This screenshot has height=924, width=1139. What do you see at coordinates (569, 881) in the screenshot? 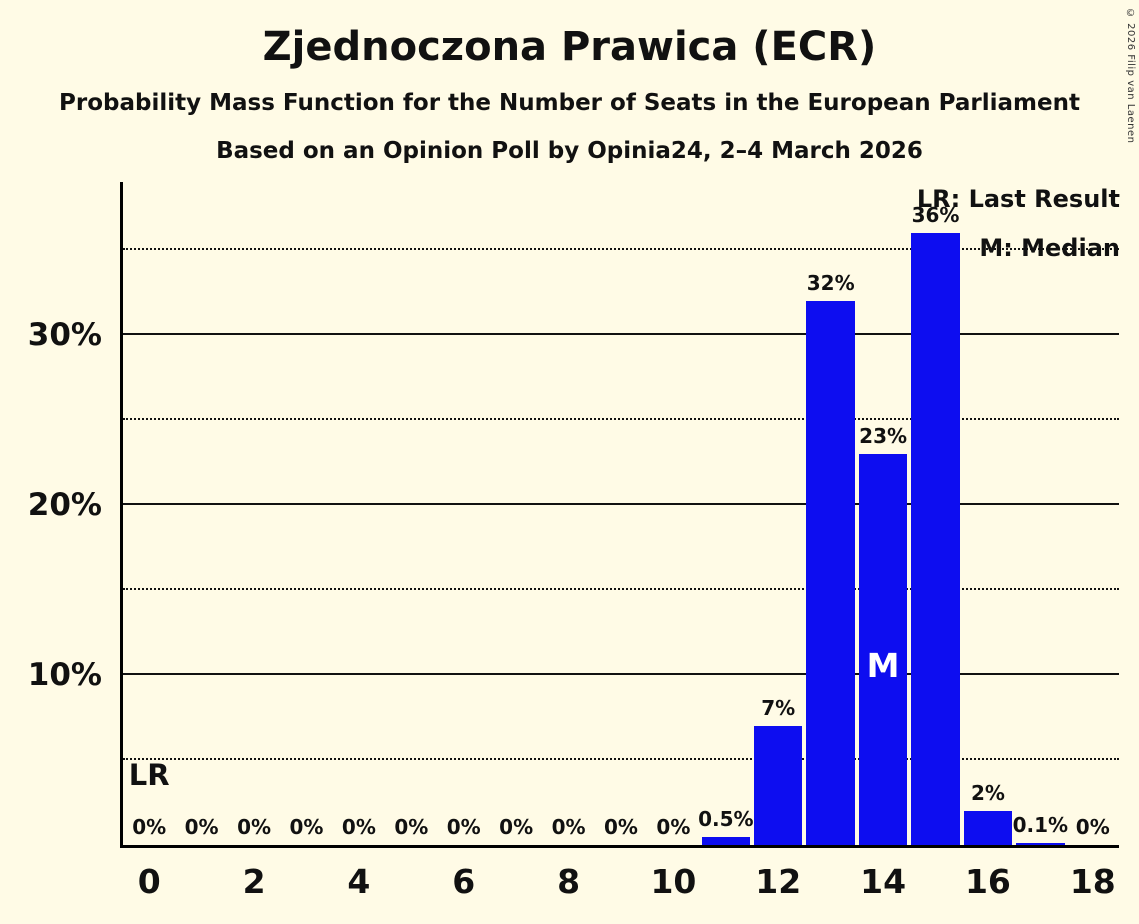
I see `x-axis-label-8: 8` at bounding box center [569, 881].